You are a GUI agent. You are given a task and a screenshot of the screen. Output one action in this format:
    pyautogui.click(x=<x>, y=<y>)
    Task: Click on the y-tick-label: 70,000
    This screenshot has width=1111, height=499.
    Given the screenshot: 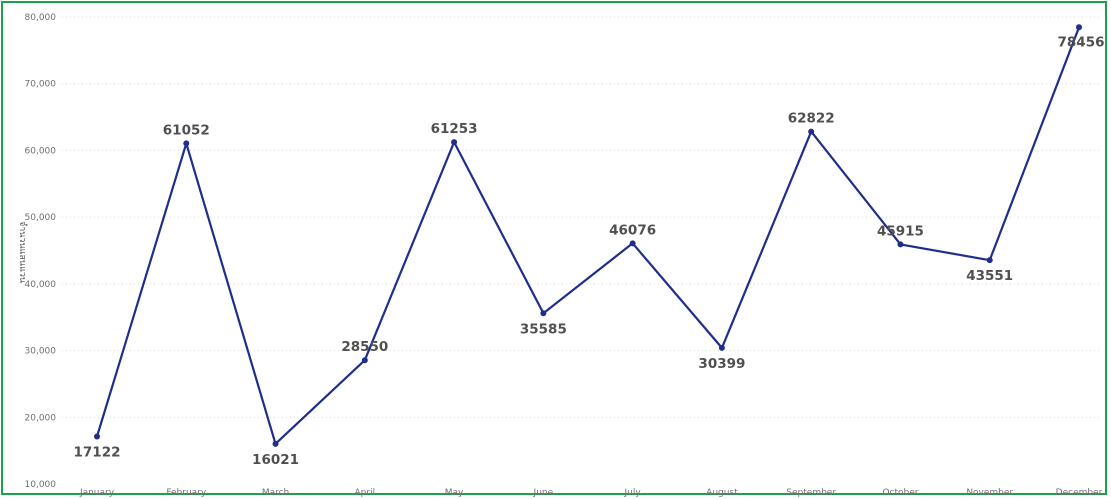 What is the action you would take?
    pyautogui.click(x=41, y=85)
    